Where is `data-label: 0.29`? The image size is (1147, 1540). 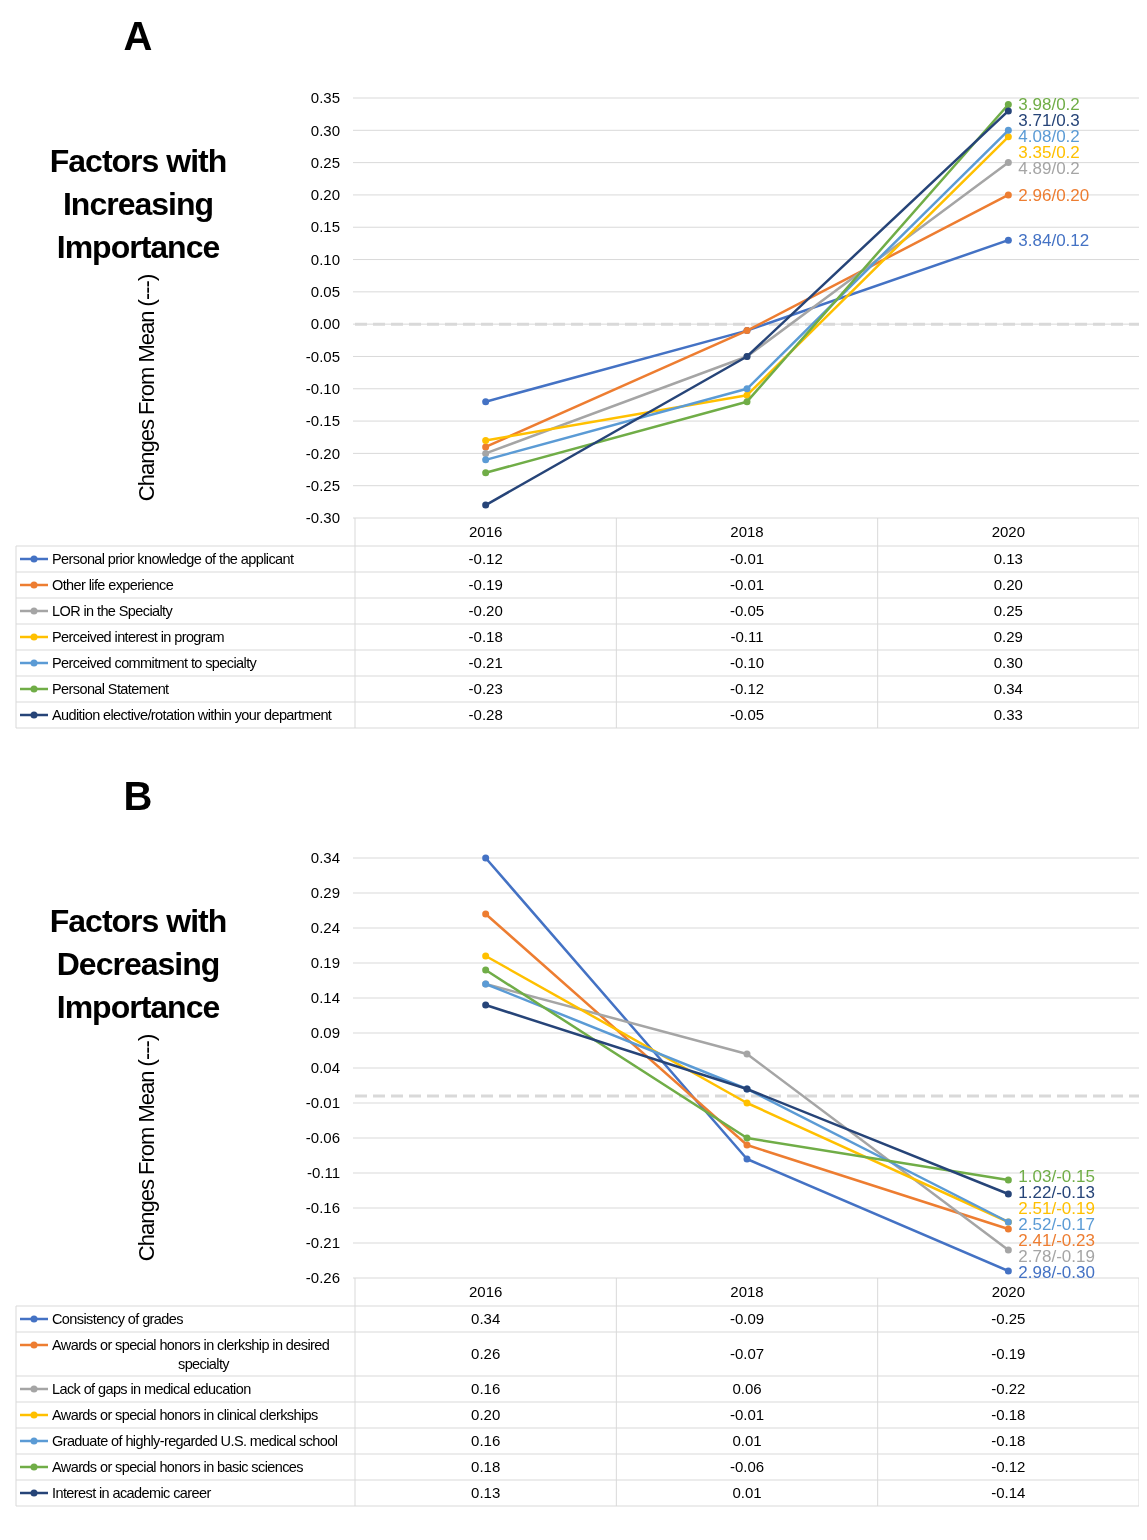 data-label: 0.29 is located at coordinates (1008, 636).